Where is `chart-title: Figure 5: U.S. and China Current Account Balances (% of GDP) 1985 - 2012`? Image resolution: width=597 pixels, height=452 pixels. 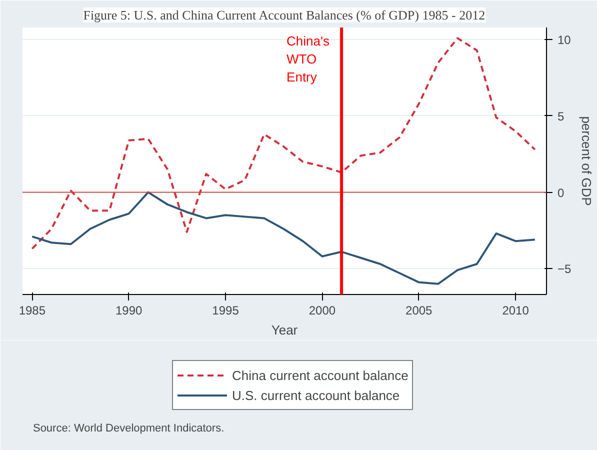
chart-title: Figure 5: U.S. and China Current Account Balances (% of GDP) 1985 - 2012 is located at coordinates (284, 15).